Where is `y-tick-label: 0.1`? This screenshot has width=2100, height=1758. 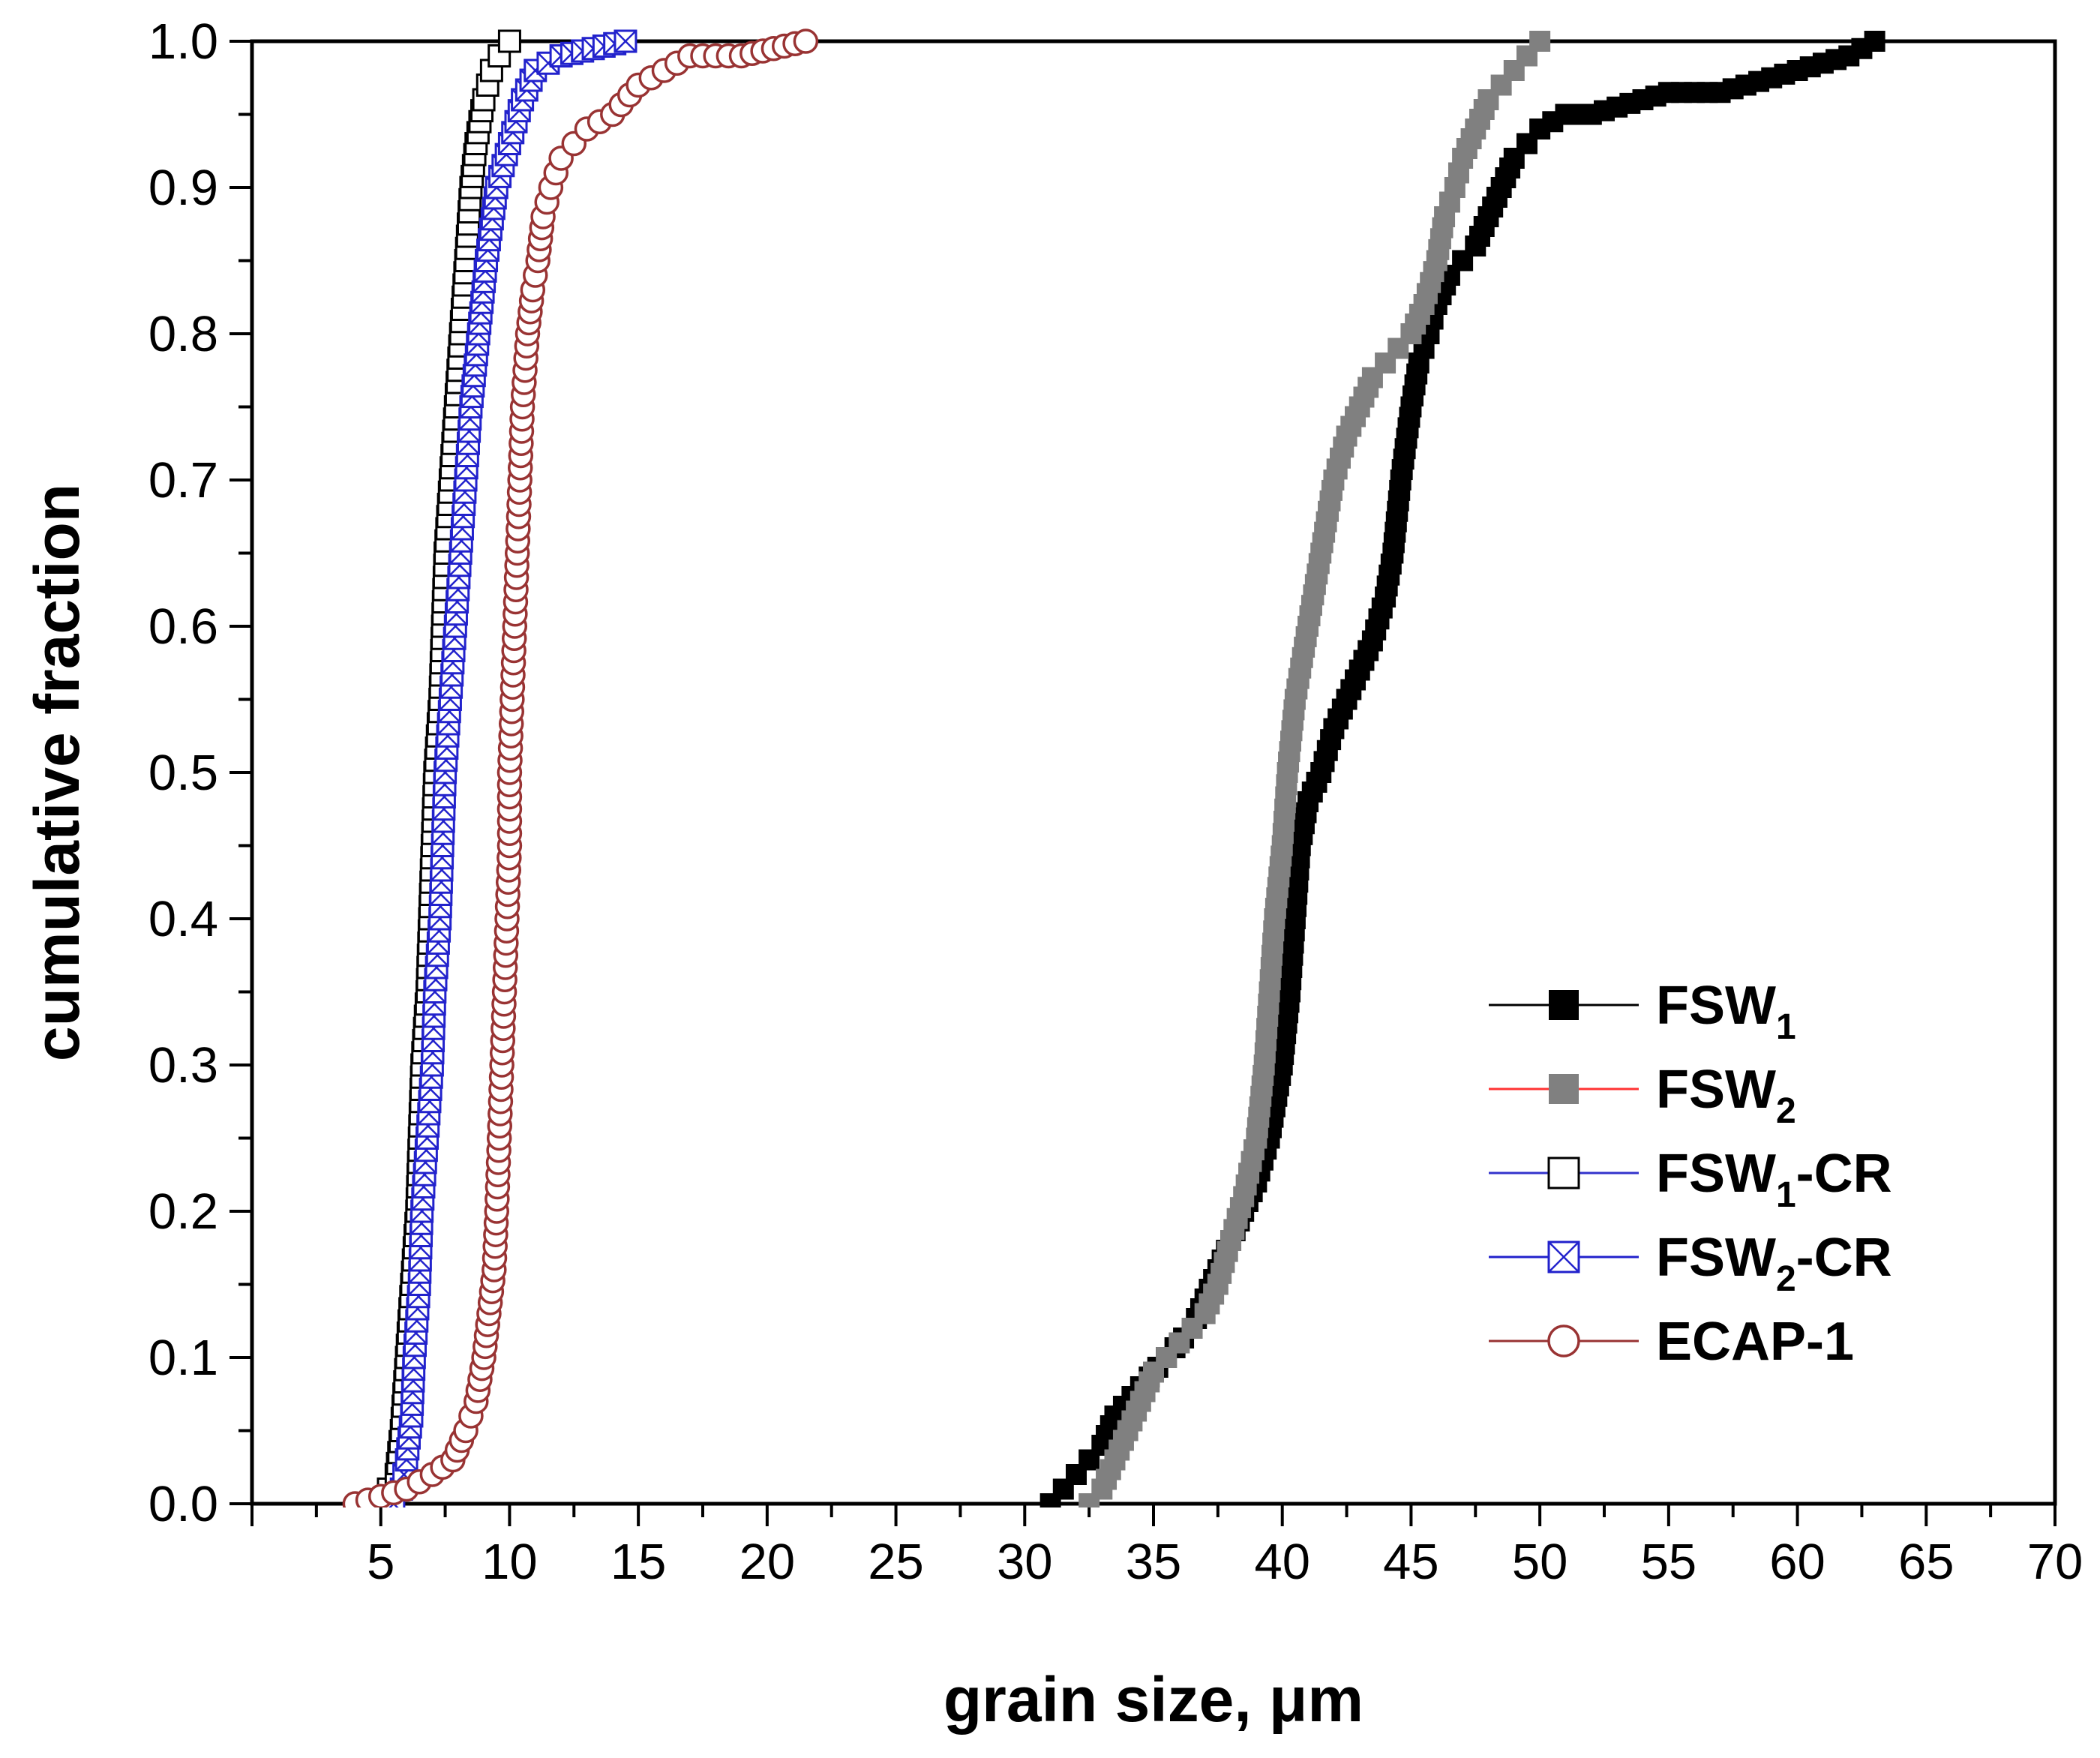 y-tick-label: 0.1 is located at coordinates (183, 1358).